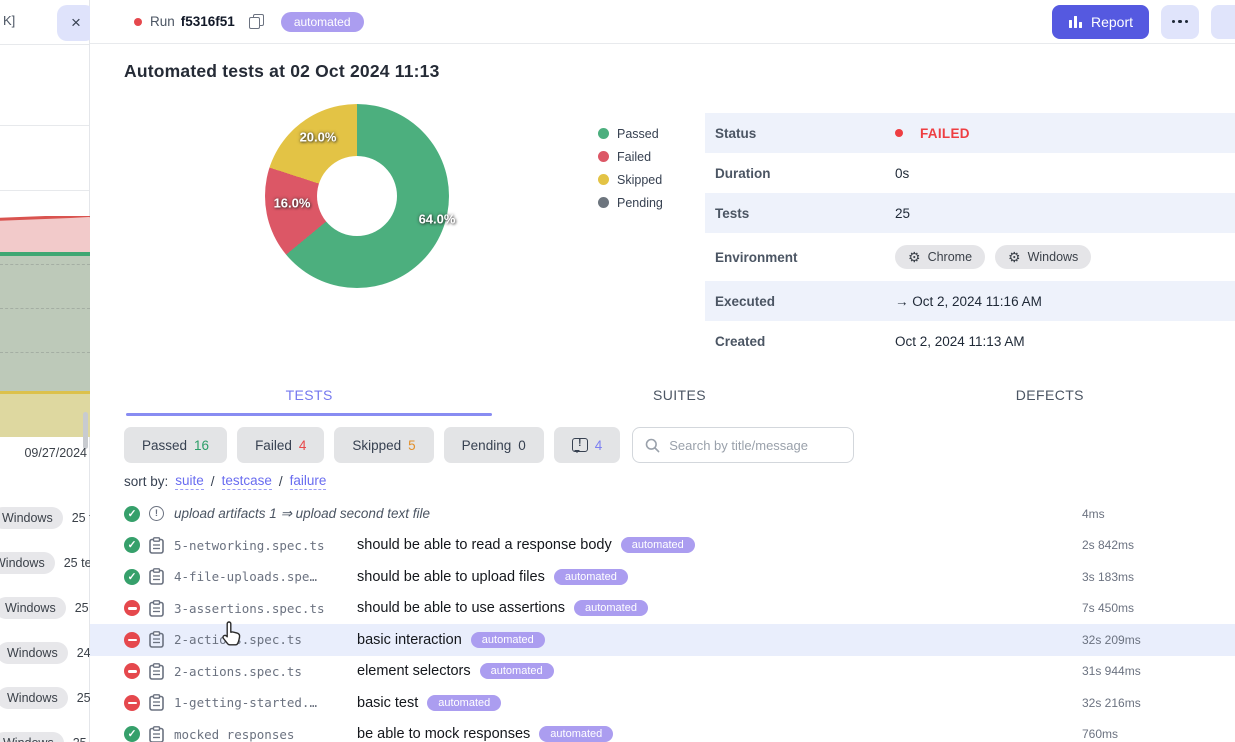  What do you see at coordinates (360, 196) in the screenshot?
I see `results-donut-chart: 64.0% 16.0% 20.0%` at bounding box center [360, 196].